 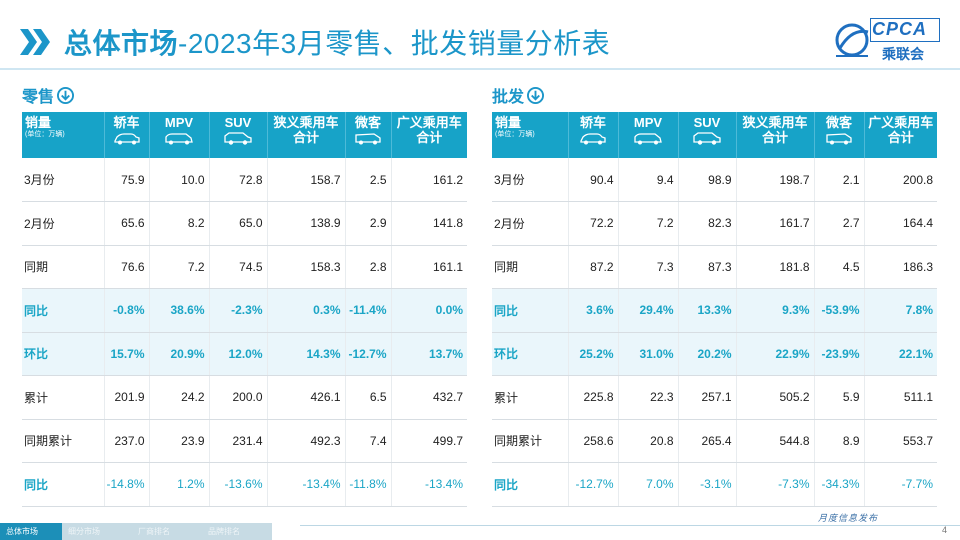 I want to click on tab-maker-ranking: 厂商排名, so click(x=167, y=531).